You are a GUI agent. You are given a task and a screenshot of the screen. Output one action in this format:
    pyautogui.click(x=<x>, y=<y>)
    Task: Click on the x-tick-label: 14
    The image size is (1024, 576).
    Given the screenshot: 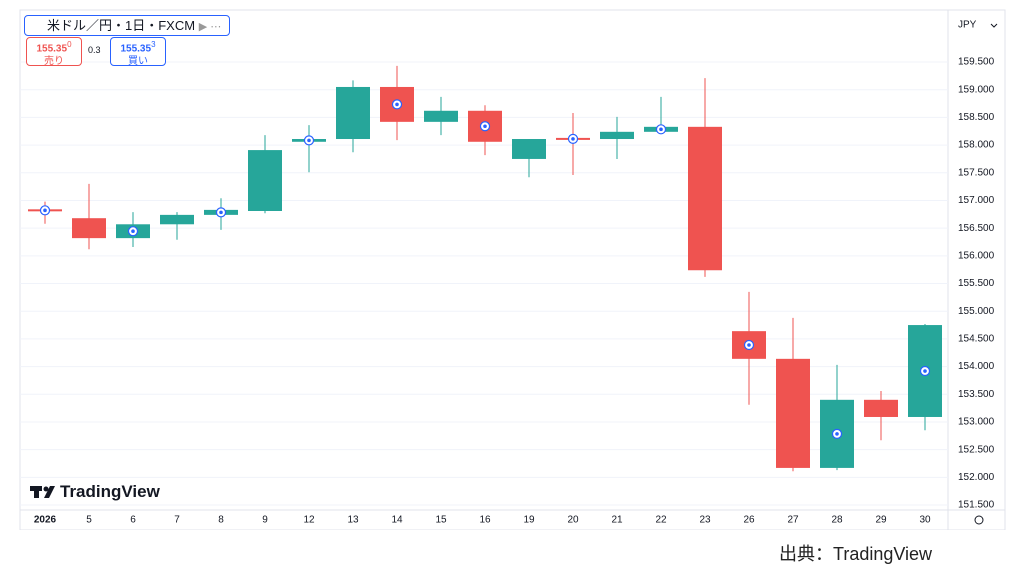 What is the action you would take?
    pyautogui.click(x=397, y=520)
    